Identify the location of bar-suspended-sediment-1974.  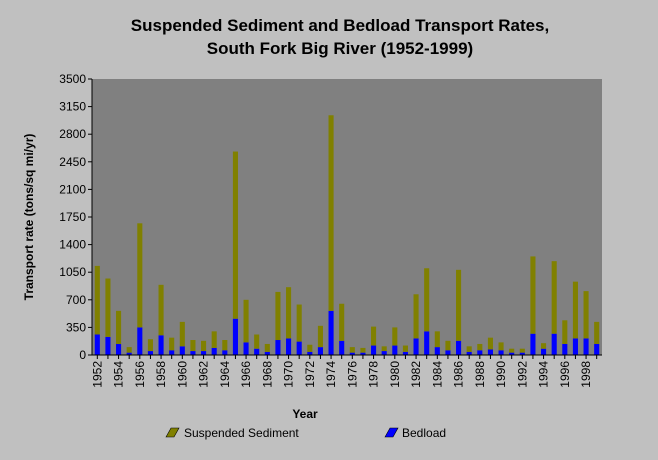
(331, 213).